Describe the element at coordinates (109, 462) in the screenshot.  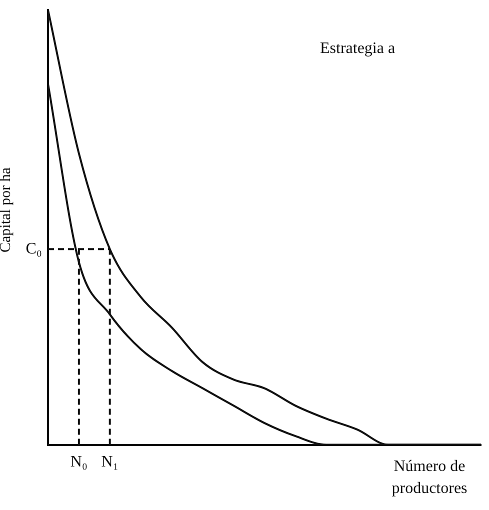
I see `x-tick-label: N₁` at that location.